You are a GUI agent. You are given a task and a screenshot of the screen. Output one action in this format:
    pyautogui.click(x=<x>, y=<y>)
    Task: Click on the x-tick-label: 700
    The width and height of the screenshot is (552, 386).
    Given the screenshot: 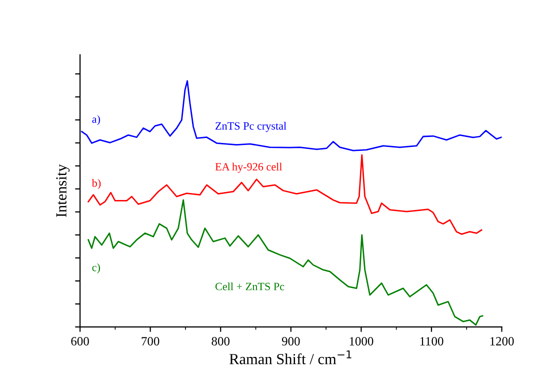 What is the action you would take?
    pyautogui.click(x=151, y=341)
    